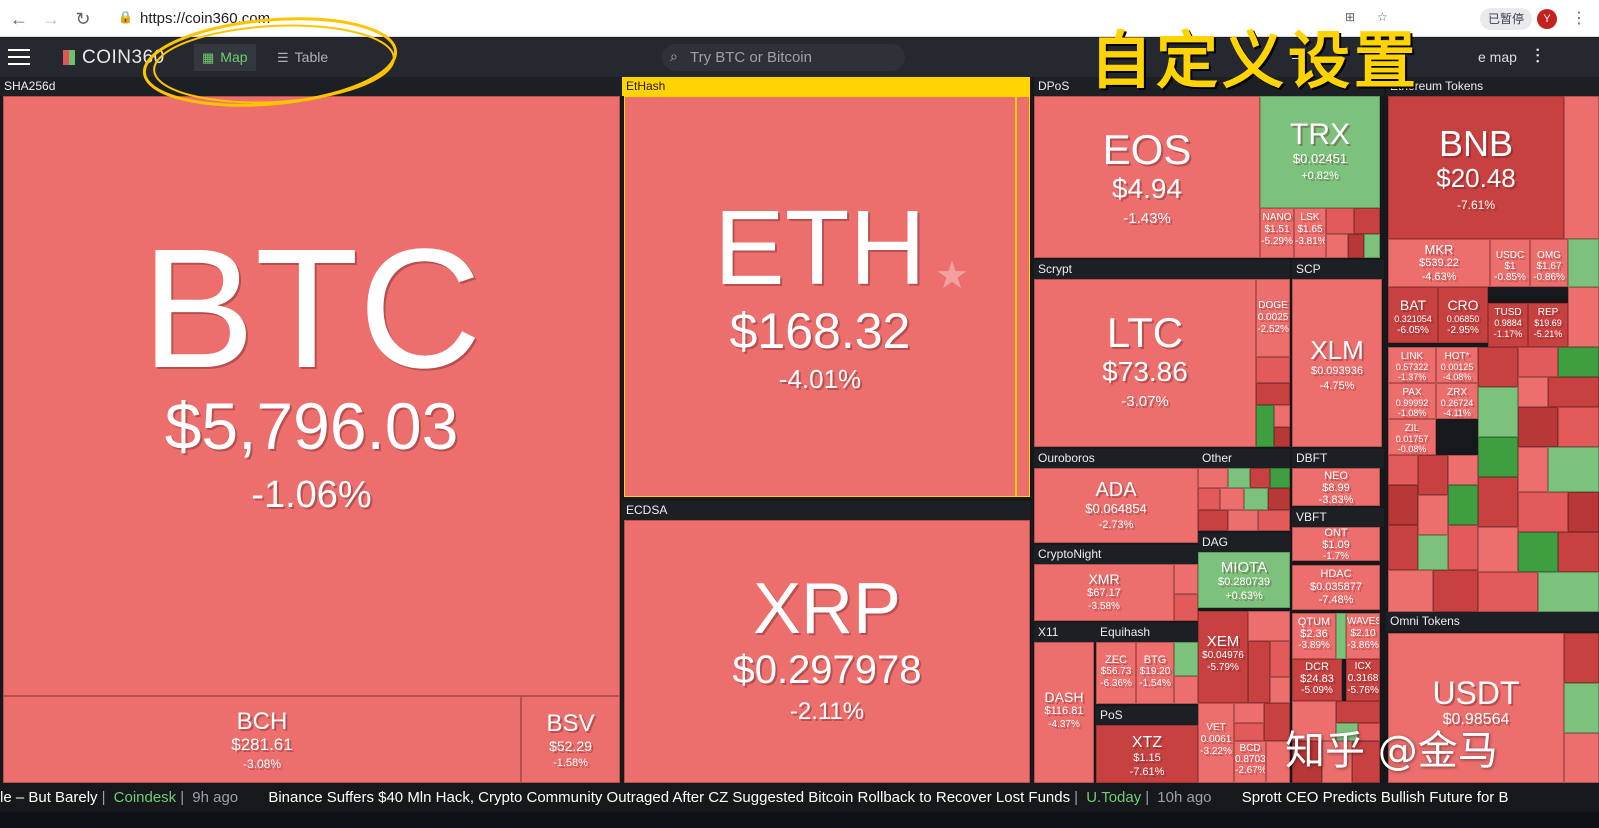 The height and width of the screenshot is (828, 1599). I want to click on ticker-source: U.Today, so click(1114, 797).